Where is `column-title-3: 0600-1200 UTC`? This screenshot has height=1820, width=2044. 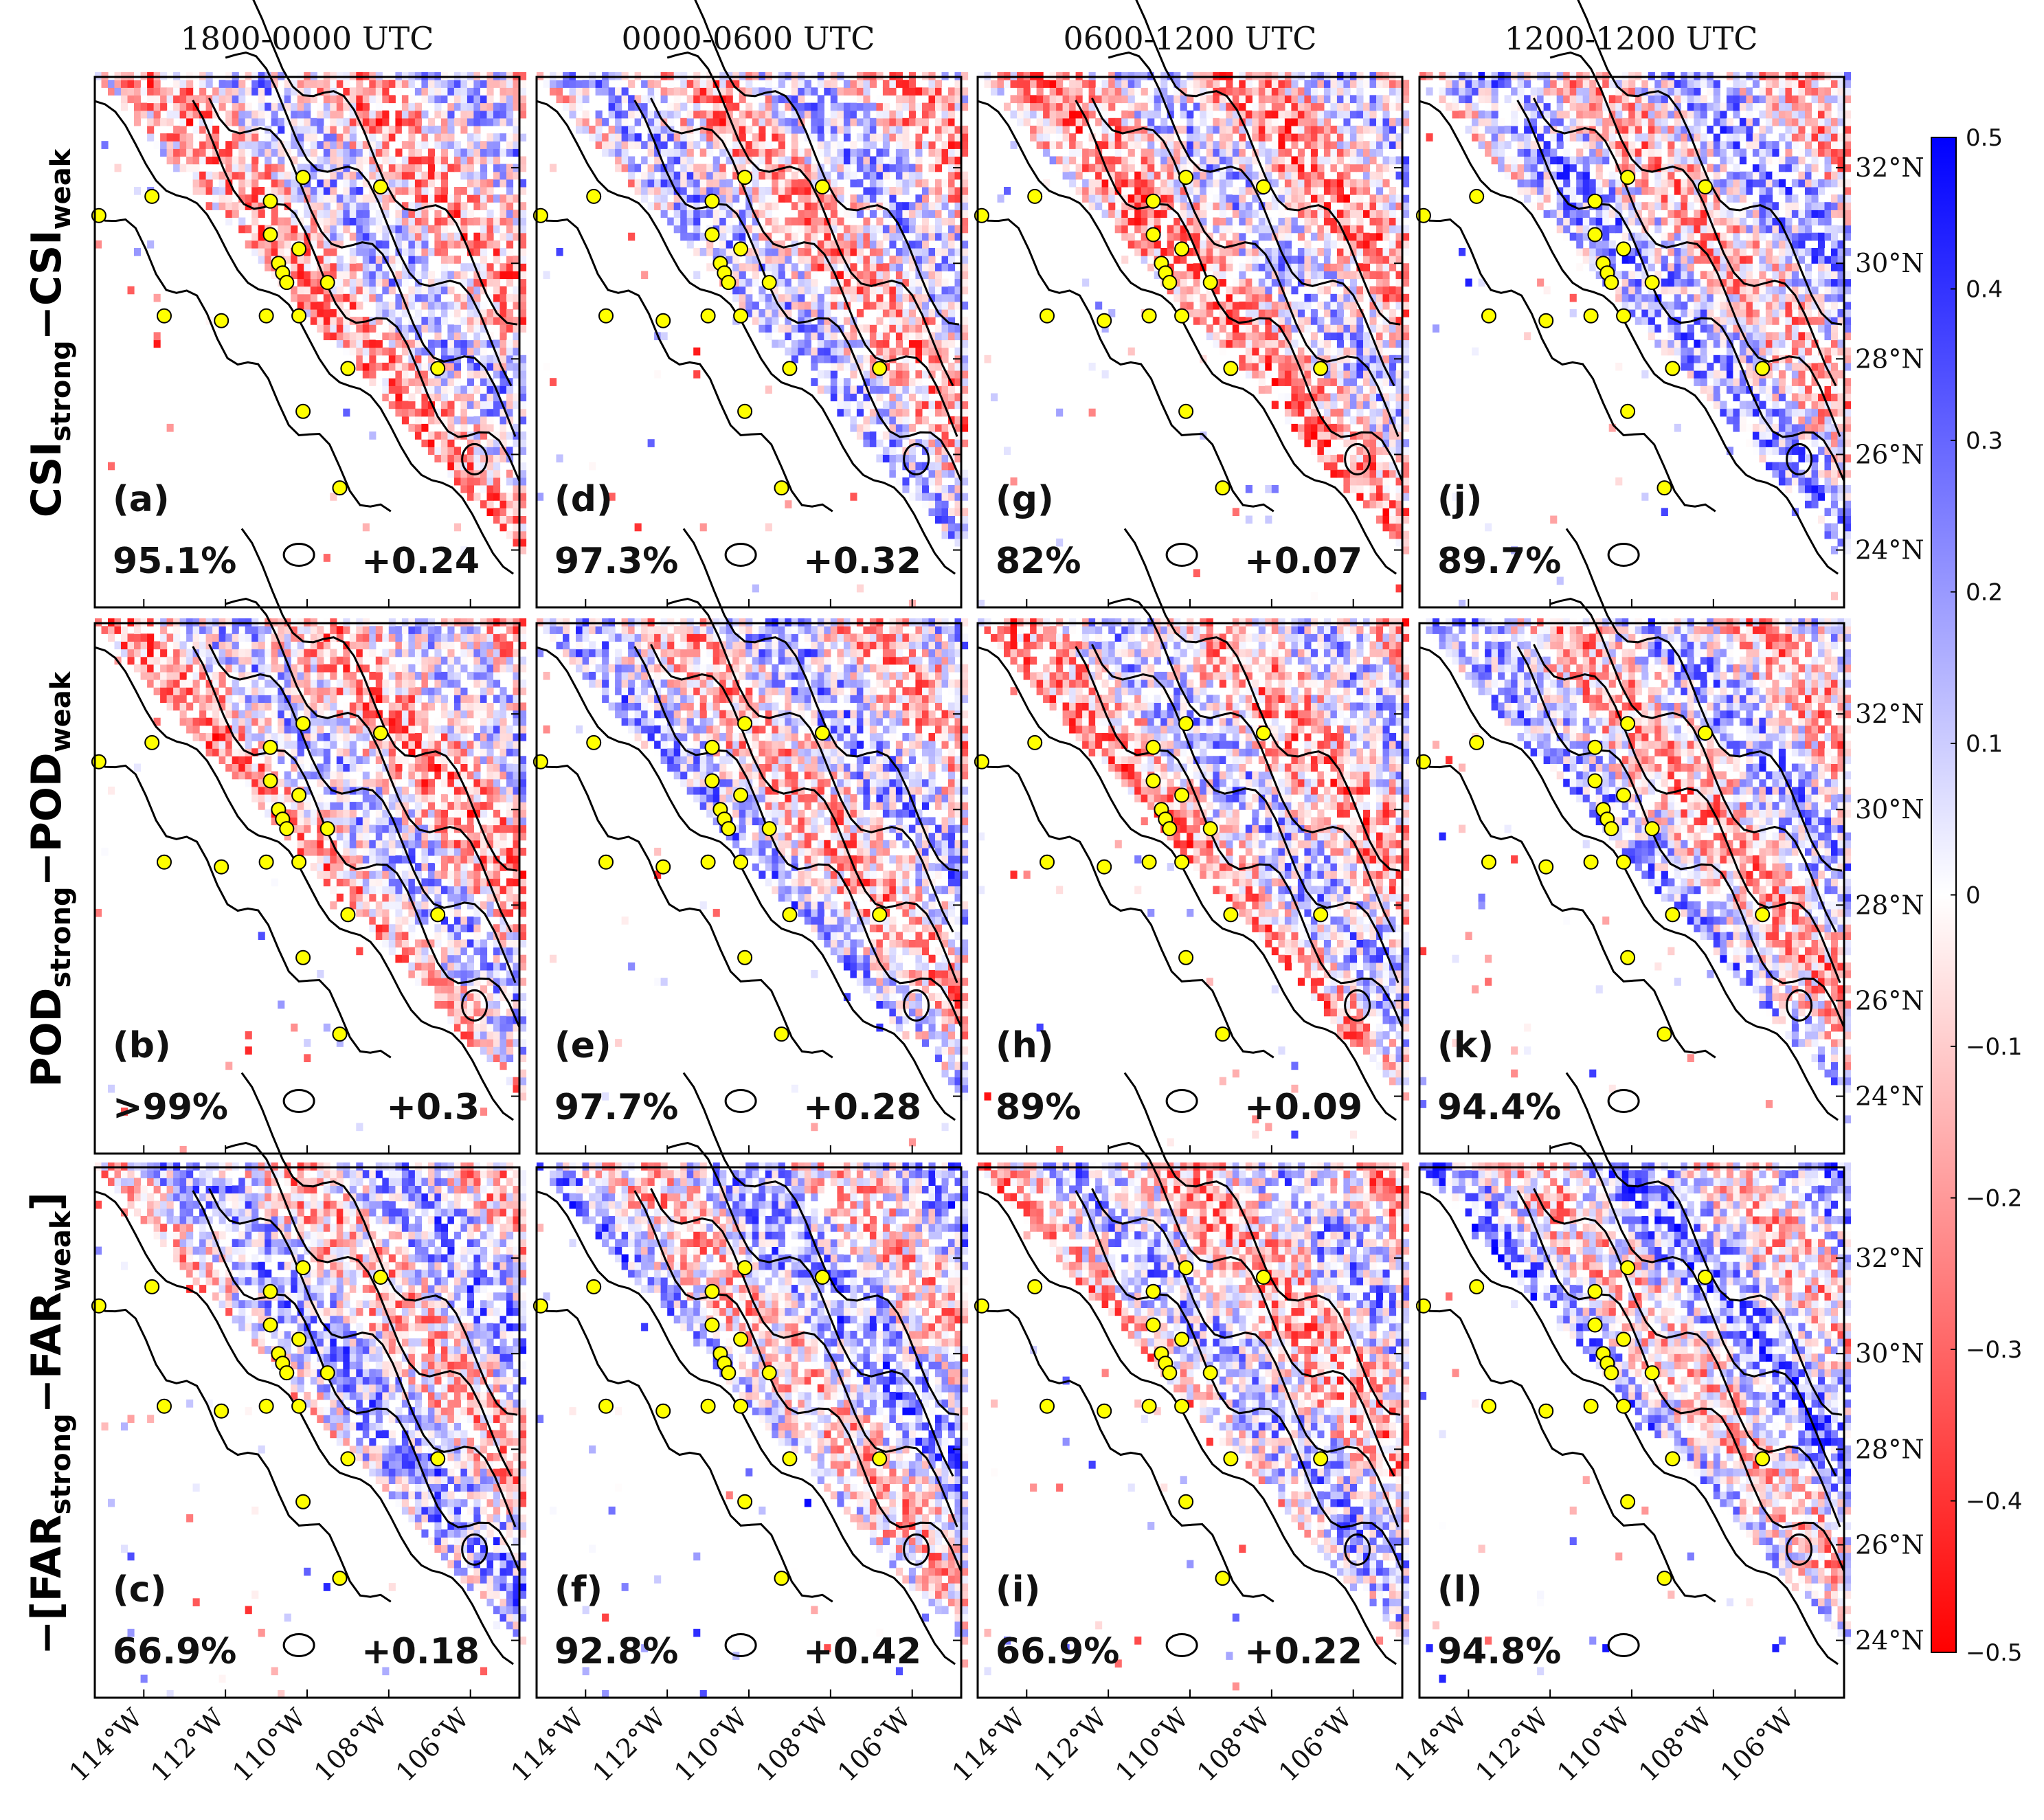 column-title-3: 0600-1200 UTC is located at coordinates (1190, 38).